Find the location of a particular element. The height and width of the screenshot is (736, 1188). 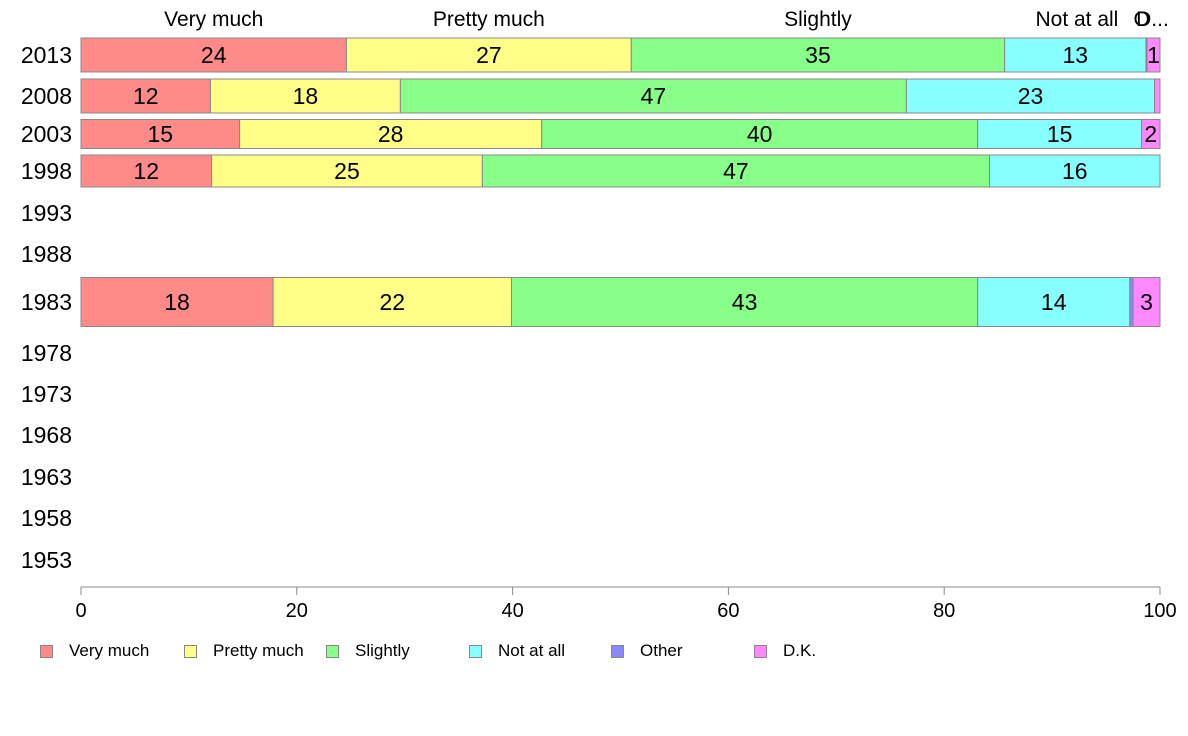

data-label: 2 is located at coordinates (1150, 134).